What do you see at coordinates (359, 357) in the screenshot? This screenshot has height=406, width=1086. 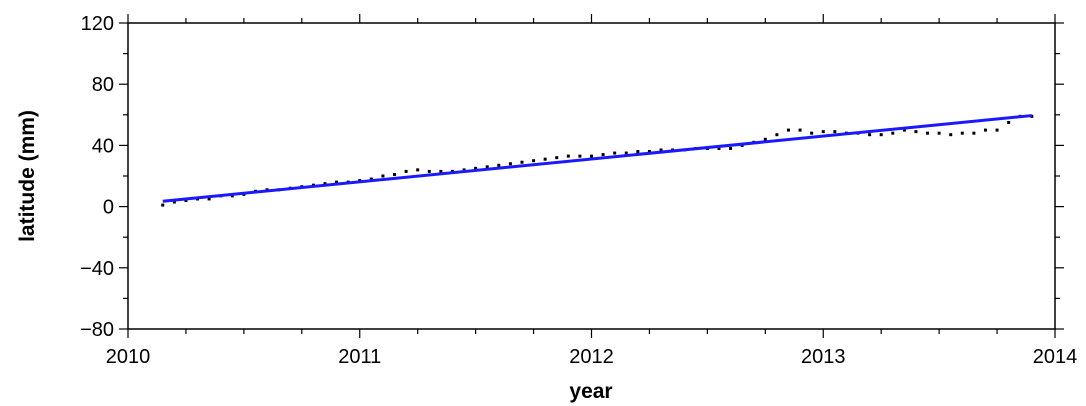 I see `x-tick-label: 2011` at bounding box center [359, 357].